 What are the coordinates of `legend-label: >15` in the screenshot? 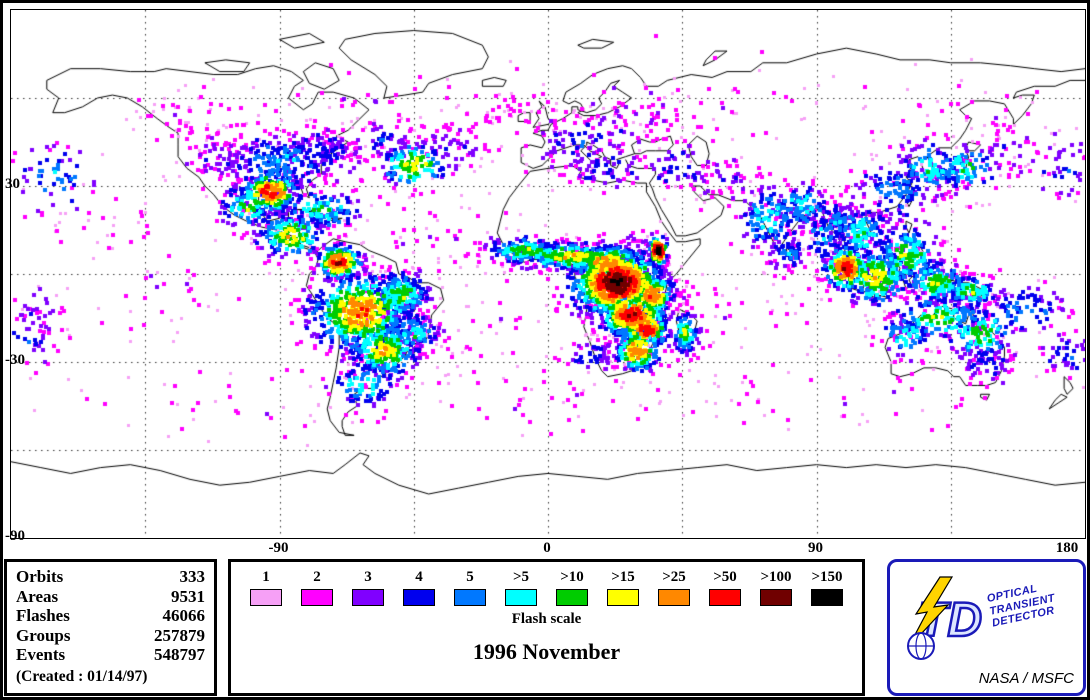 It's located at (623, 577).